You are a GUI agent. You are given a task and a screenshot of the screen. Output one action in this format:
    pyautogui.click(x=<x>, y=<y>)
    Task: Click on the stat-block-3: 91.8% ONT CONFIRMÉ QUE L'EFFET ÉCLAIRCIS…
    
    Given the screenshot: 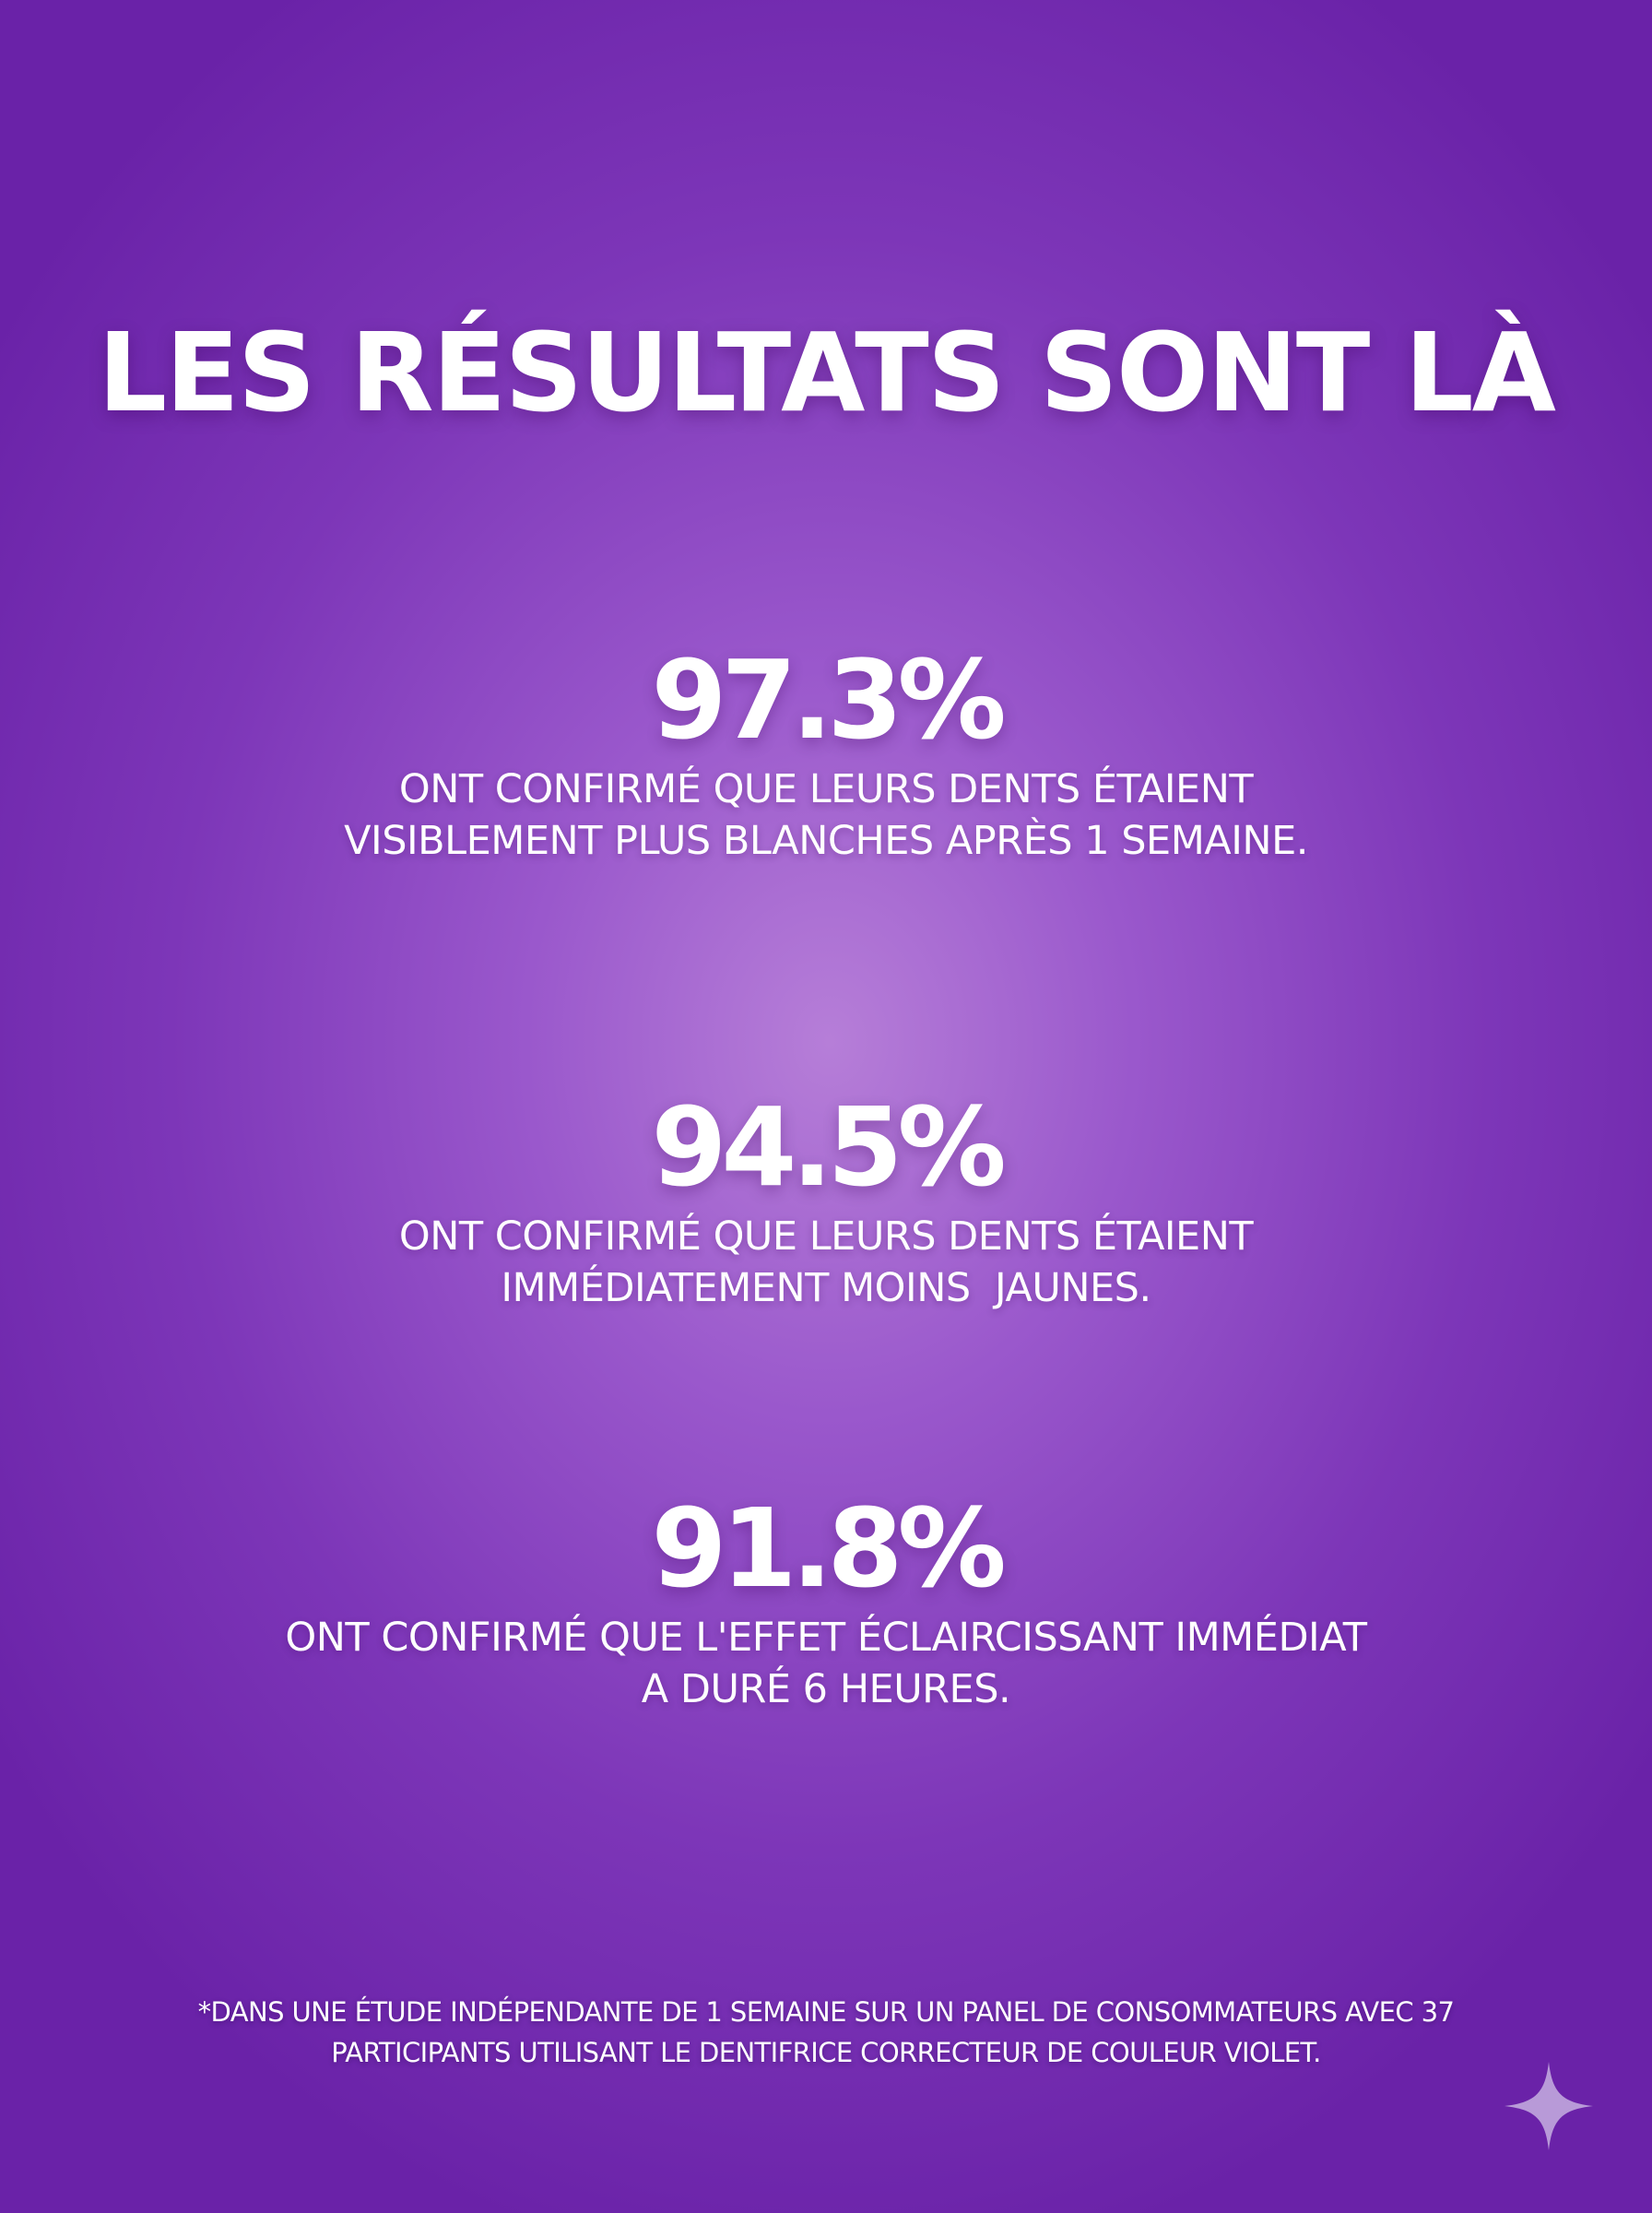 What is the action you would take?
    pyautogui.click(x=826, y=1600)
    